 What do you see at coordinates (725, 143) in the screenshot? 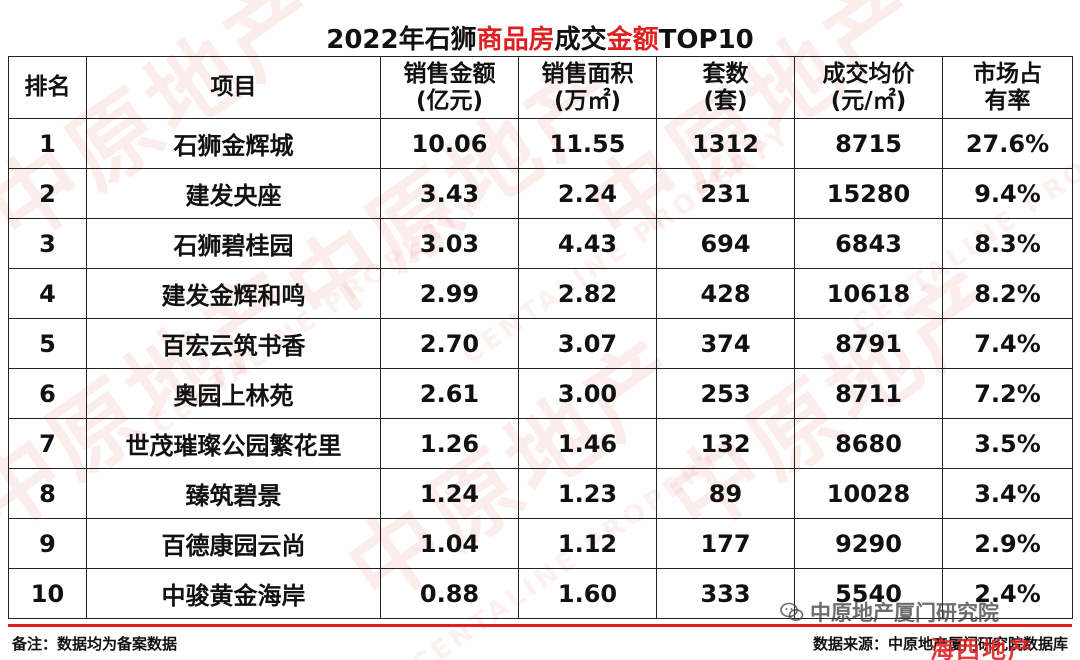
I see `cell-units: 1312` at bounding box center [725, 143].